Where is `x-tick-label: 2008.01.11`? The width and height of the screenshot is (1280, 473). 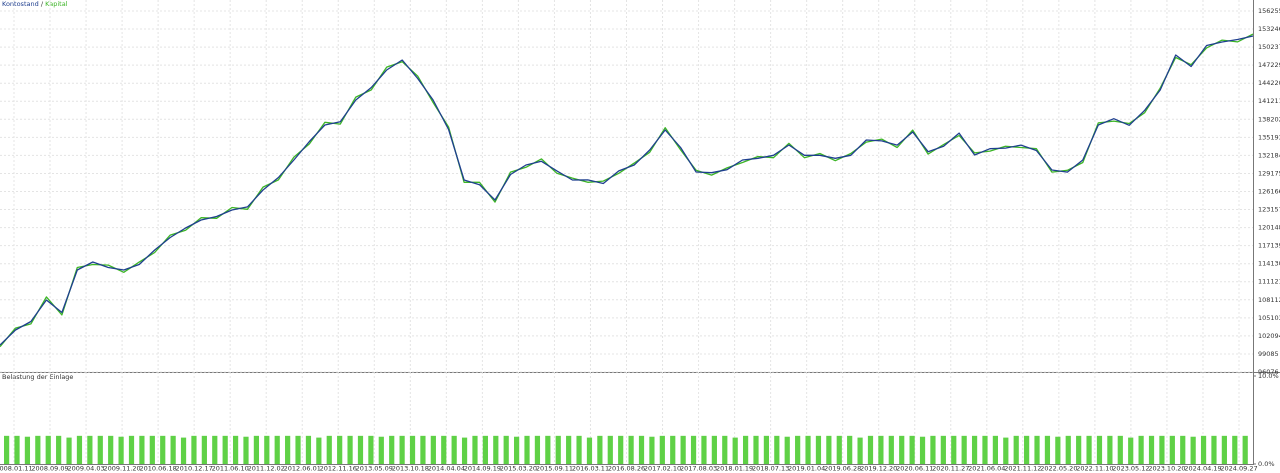
x-tick-label: 2008.01.11 is located at coordinates (16, 469).